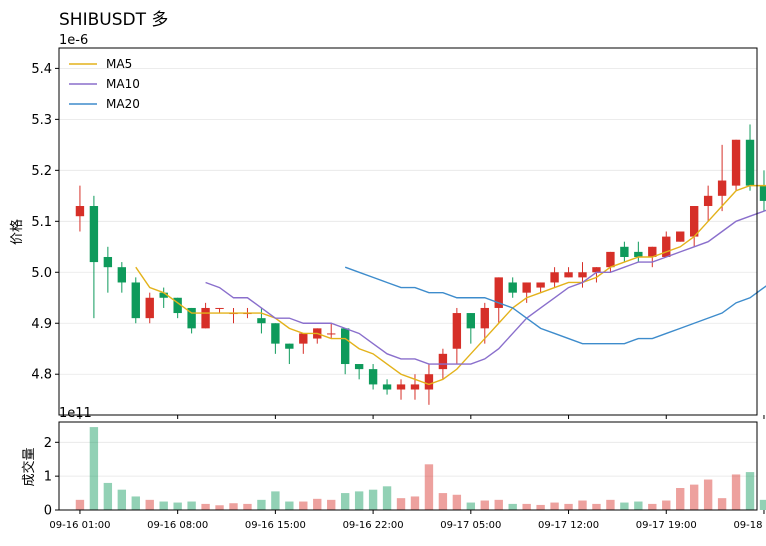 The image size is (766, 546). I want to click on volume-tick-label: 1, so click(48, 477).